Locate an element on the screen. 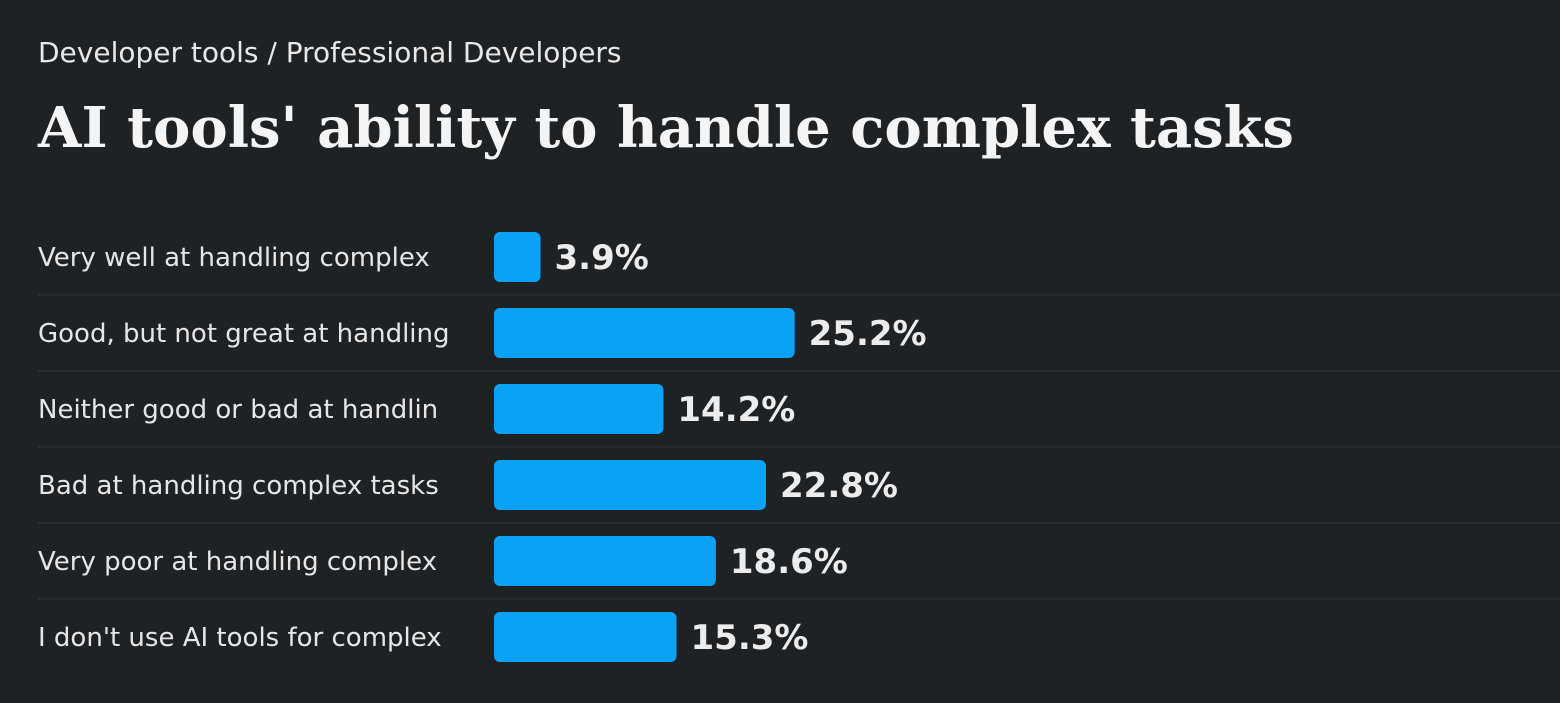 The image size is (1560, 703). category-label: Bad at handling complex tasks is located at coordinates (238, 486).